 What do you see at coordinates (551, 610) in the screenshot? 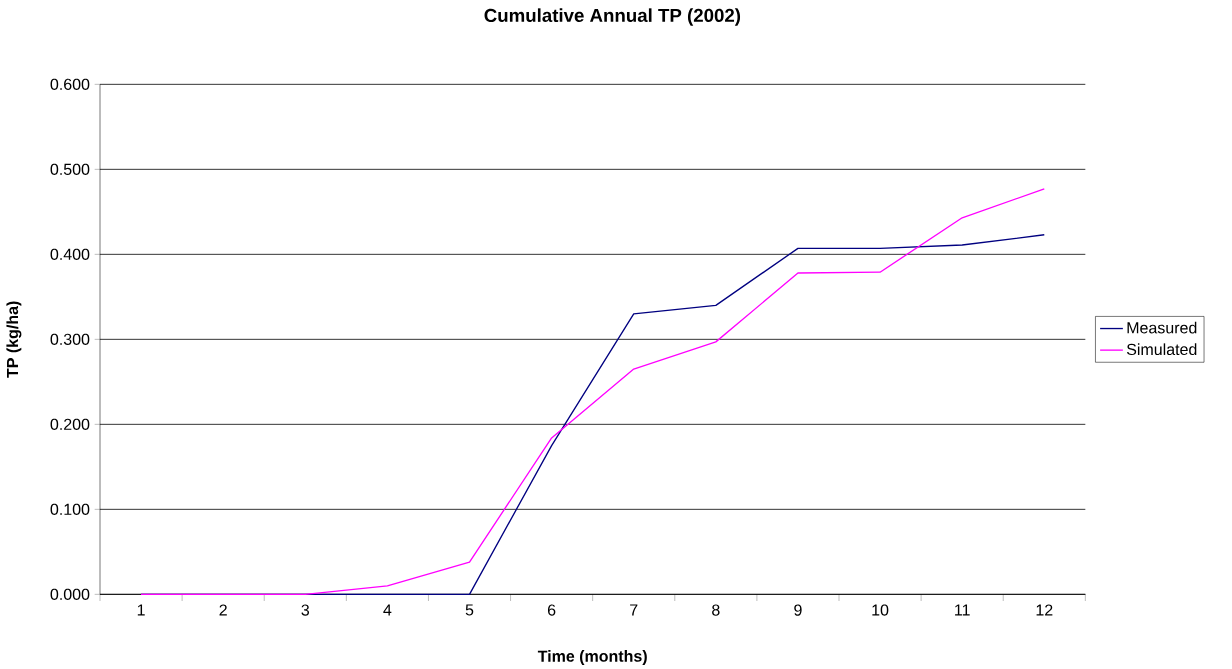
I see `x-tick-label: 6` at bounding box center [551, 610].